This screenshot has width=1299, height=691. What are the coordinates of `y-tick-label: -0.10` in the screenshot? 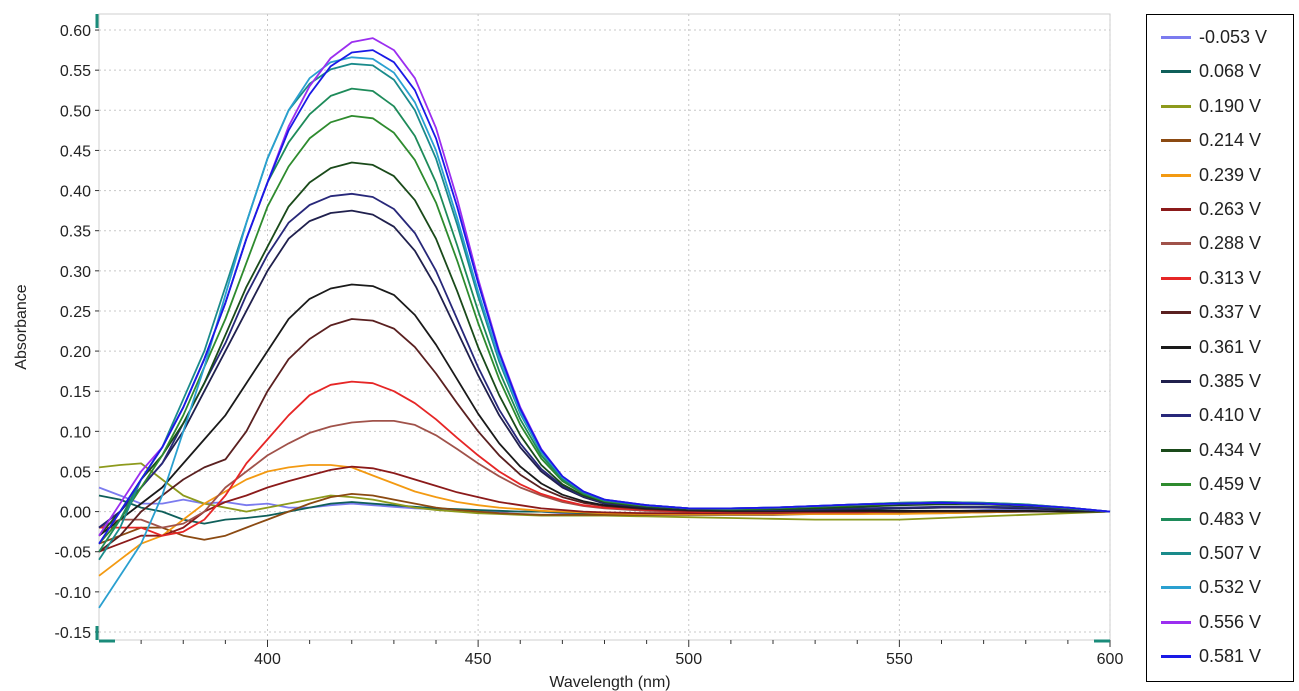 It's located at (73, 593).